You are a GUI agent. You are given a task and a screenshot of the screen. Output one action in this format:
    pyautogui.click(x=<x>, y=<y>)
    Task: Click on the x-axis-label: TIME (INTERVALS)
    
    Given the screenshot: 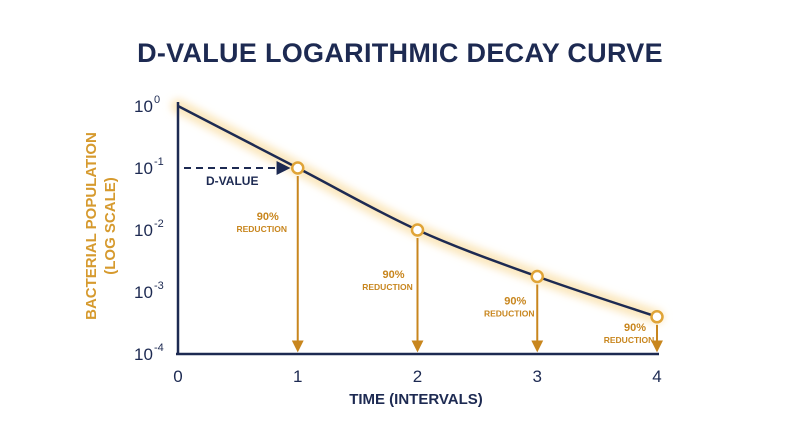 What is the action you would take?
    pyautogui.click(x=416, y=399)
    